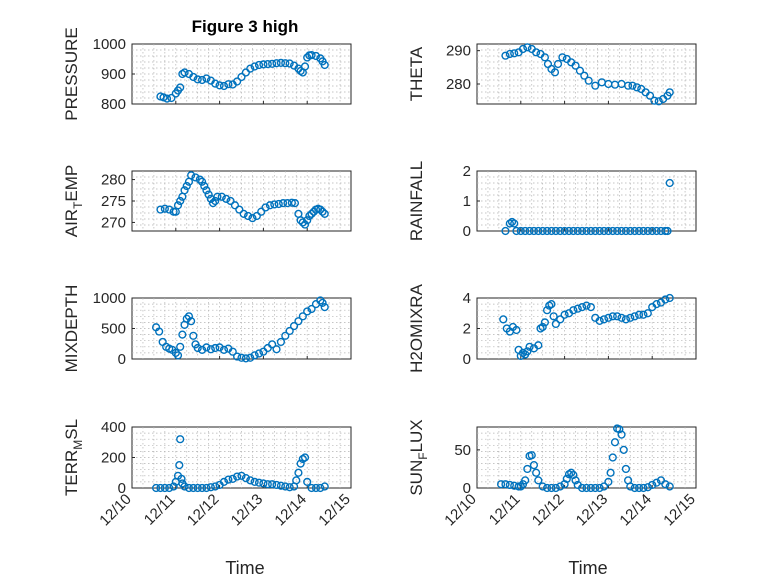 This screenshot has width=778, height=583. What do you see at coordinates (113, 104) in the screenshot?
I see `y-tick-label: 800` at bounding box center [113, 104].